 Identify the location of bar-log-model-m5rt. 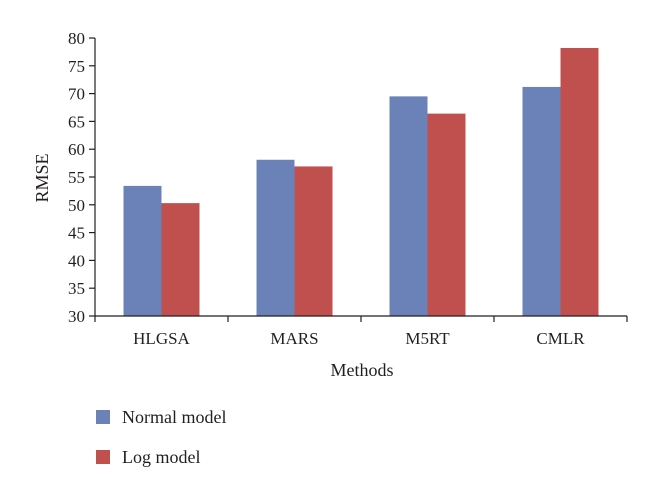
(446, 214).